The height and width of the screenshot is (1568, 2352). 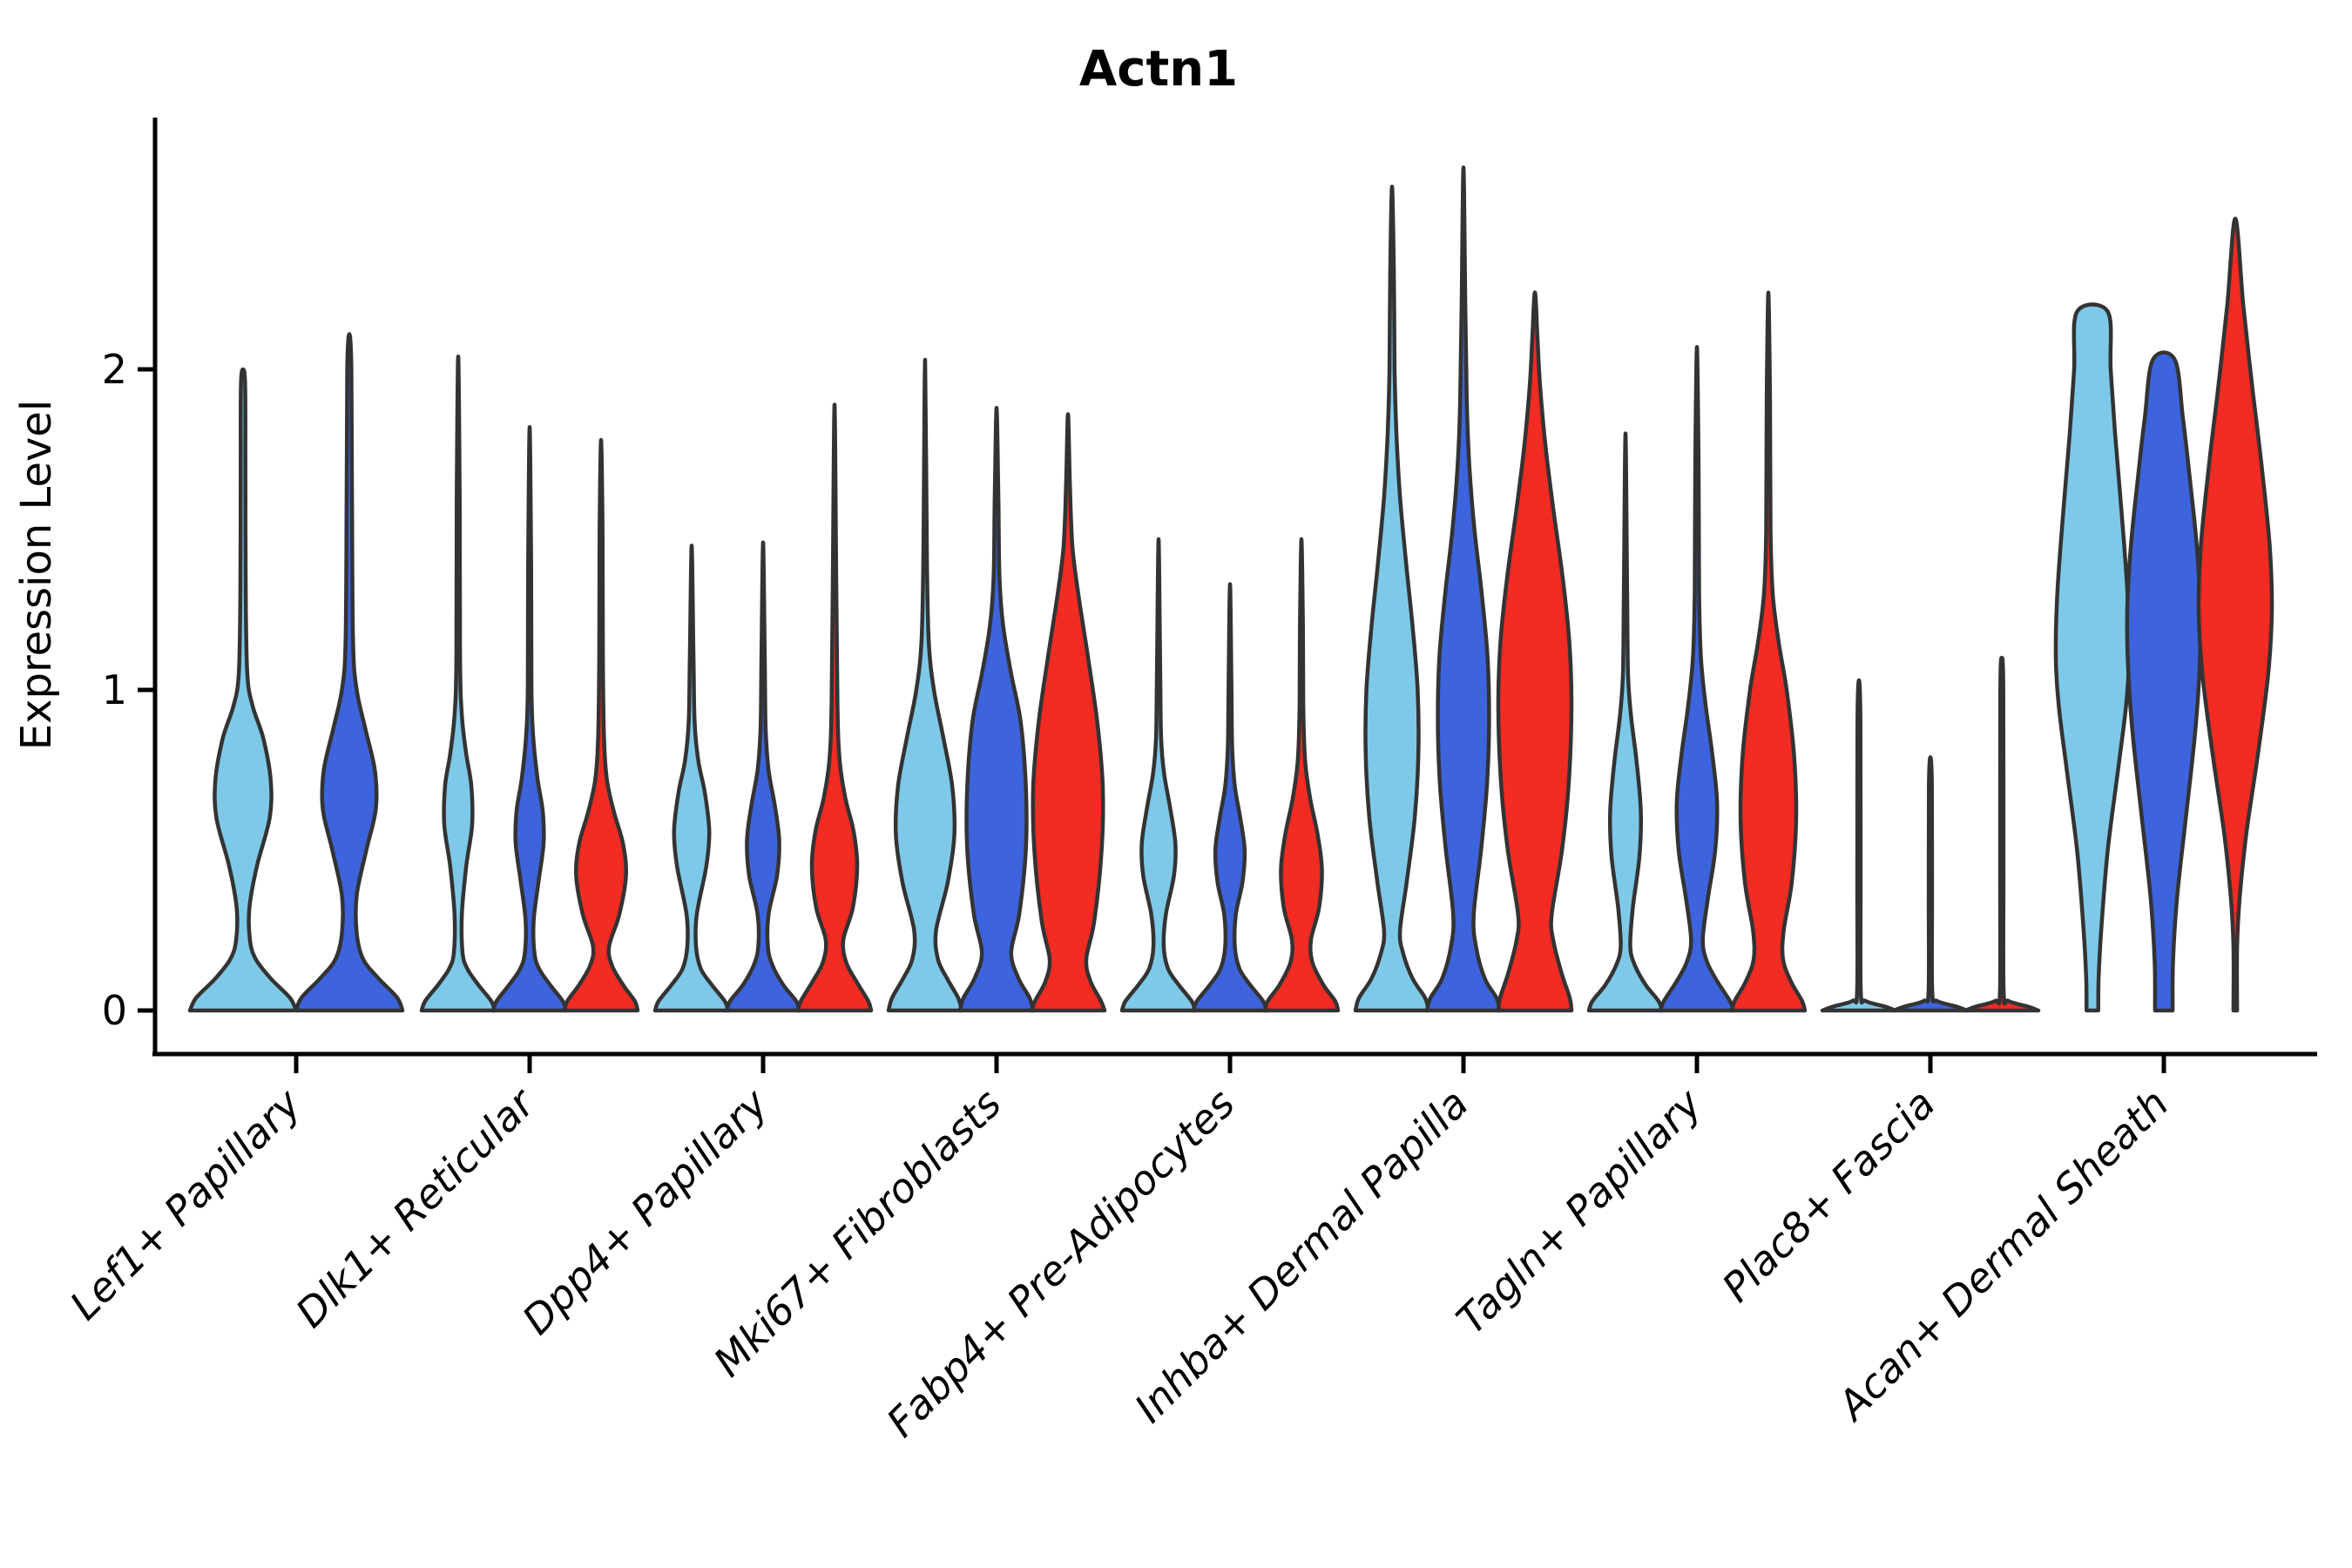 I want to click on chart-title: Actn1, so click(x=1158, y=69).